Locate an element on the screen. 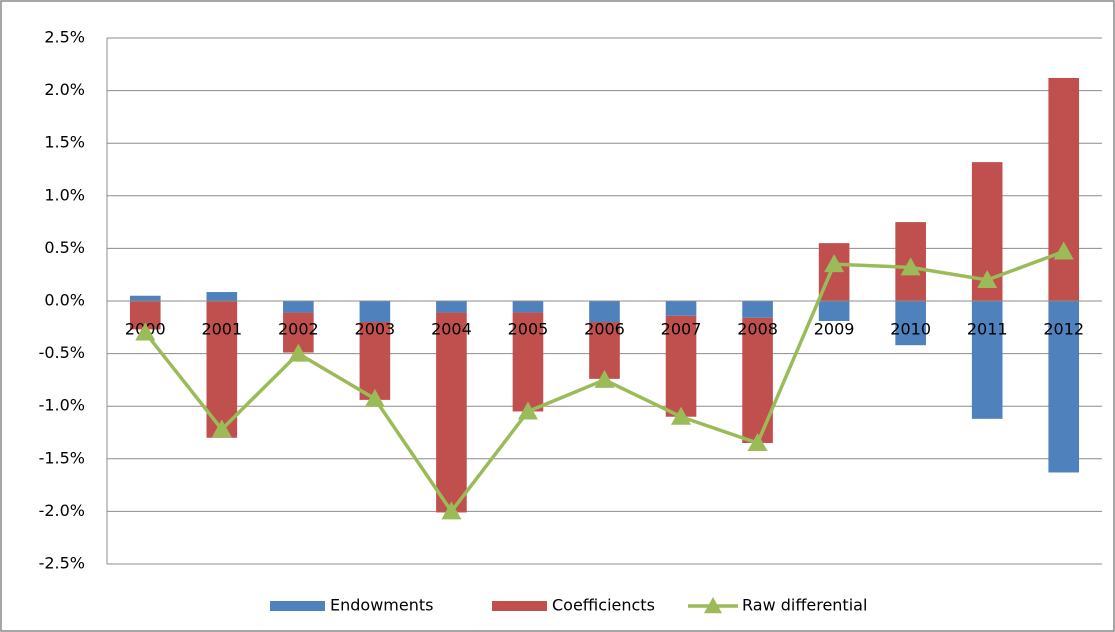  x-tick-label: 2007 is located at coordinates (681, 329).